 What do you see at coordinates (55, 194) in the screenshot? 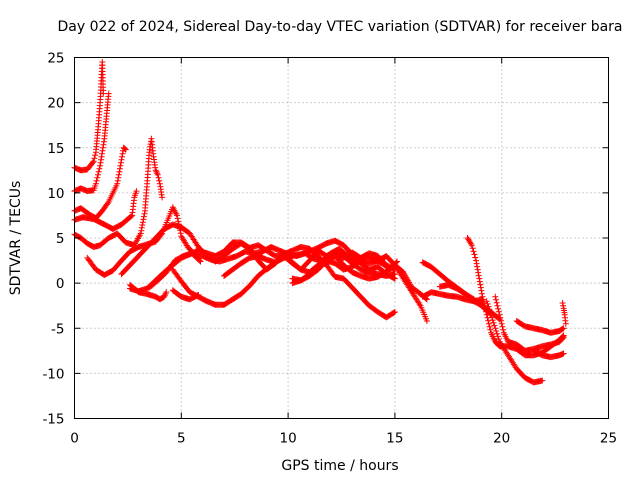
I see `y-tick-label: 10` at bounding box center [55, 194].